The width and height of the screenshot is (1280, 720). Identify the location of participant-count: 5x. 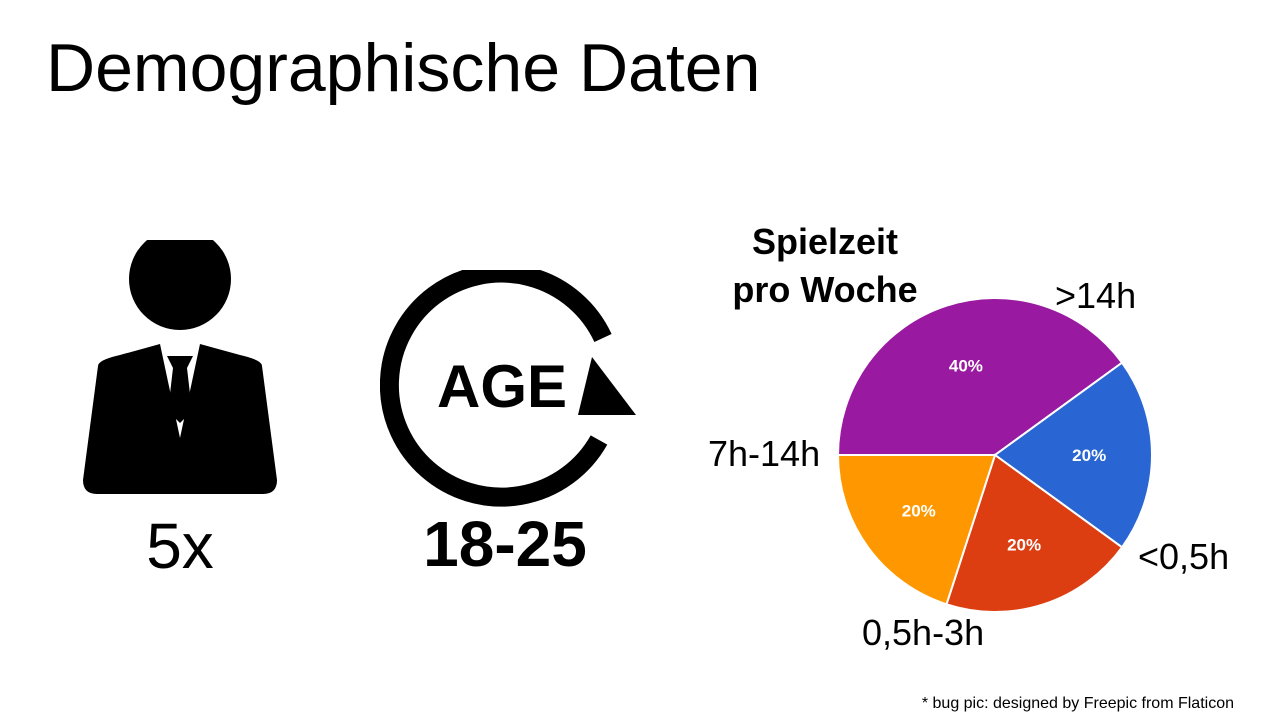
(180, 546).